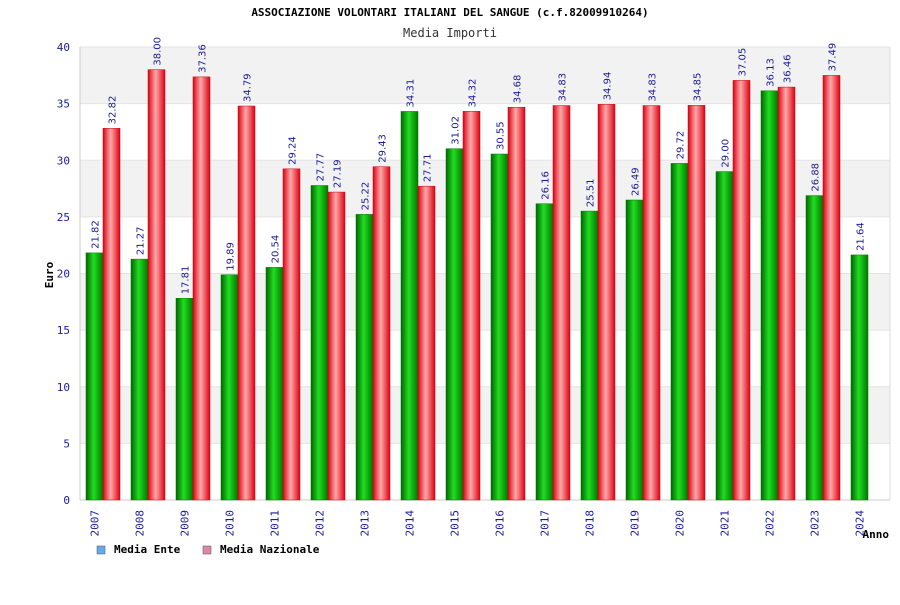 The image size is (900, 605). What do you see at coordinates (698, 87) in the screenshot?
I see `value-label: 34.85` at bounding box center [698, 87].